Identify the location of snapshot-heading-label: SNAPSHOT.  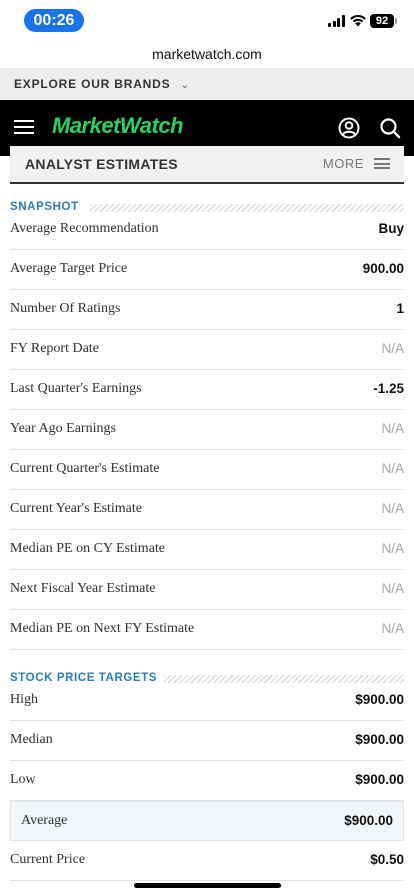
(49, 207).